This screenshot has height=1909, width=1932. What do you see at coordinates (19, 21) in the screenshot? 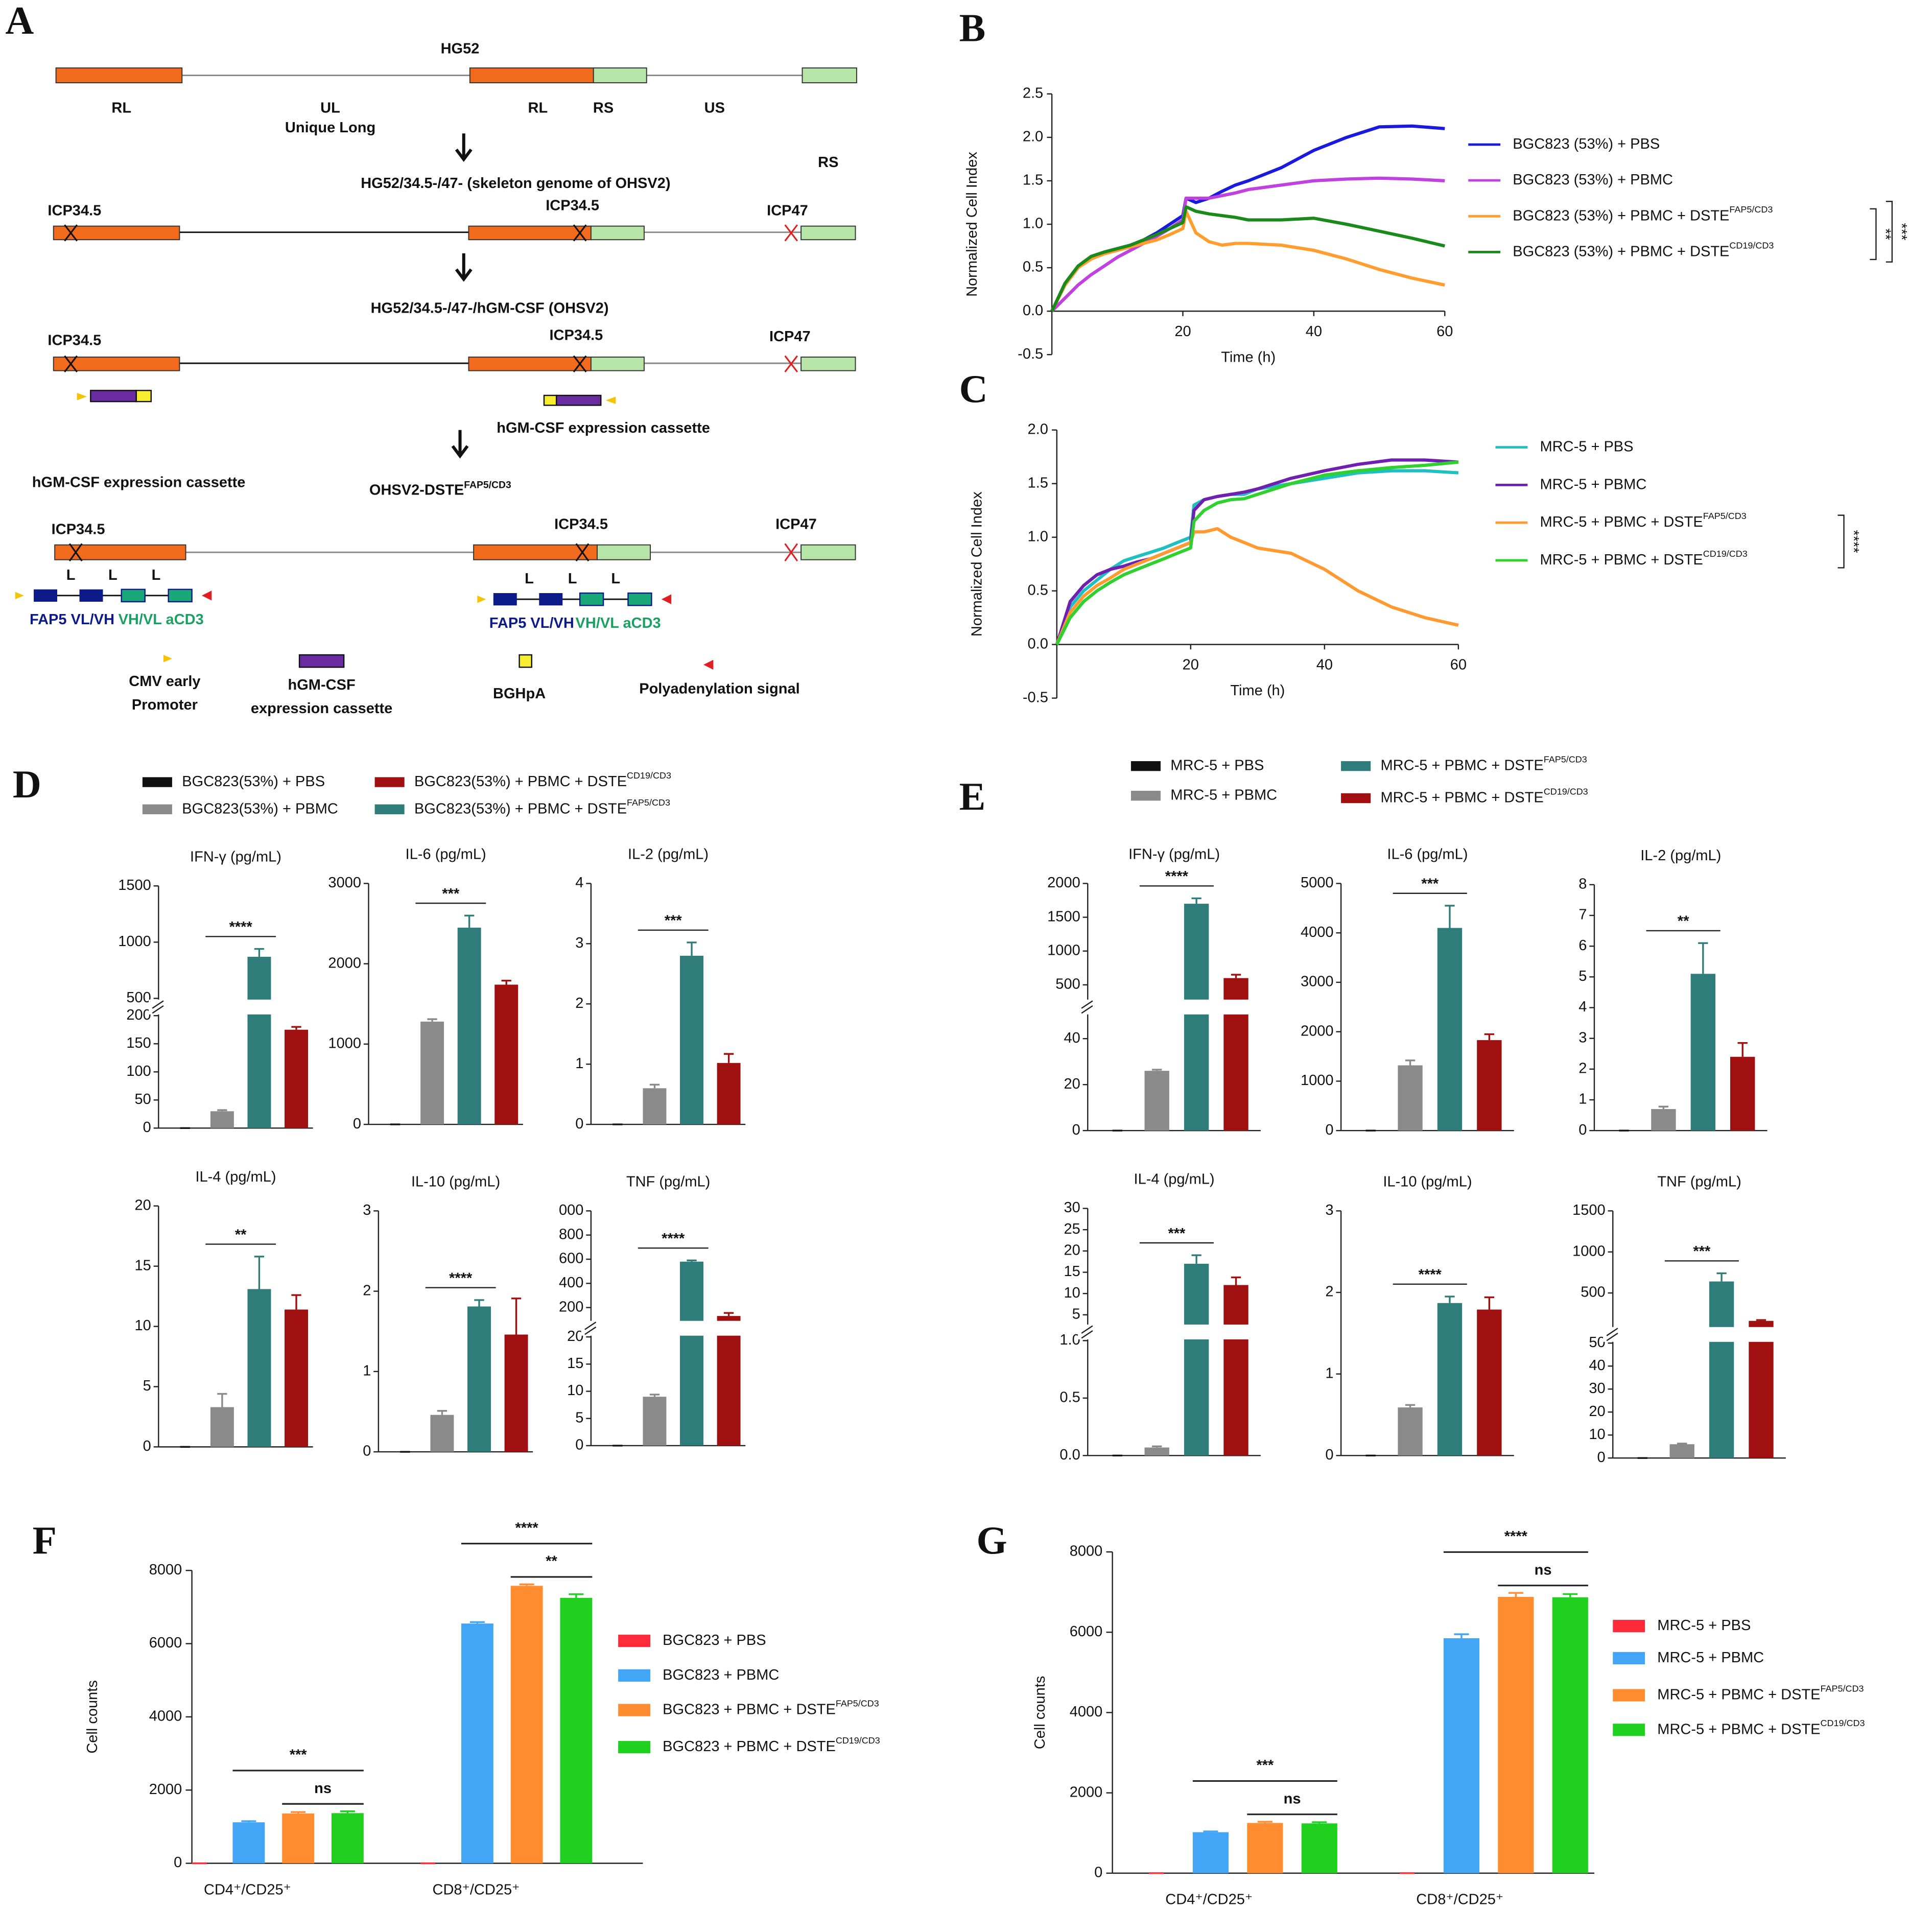
I see `panel-letter: A` at bounding box center [19, 21].